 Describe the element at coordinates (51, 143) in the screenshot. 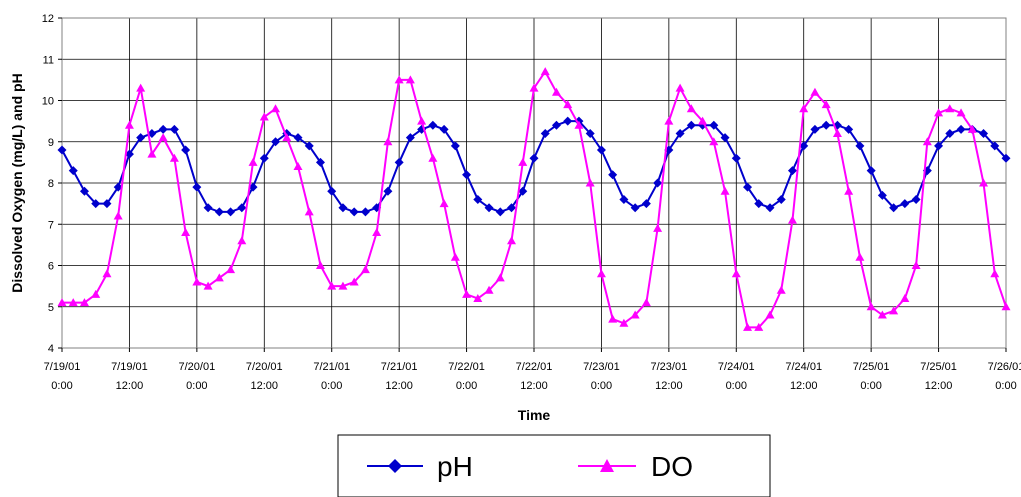

I see `y-tick-label: 9` at that location.